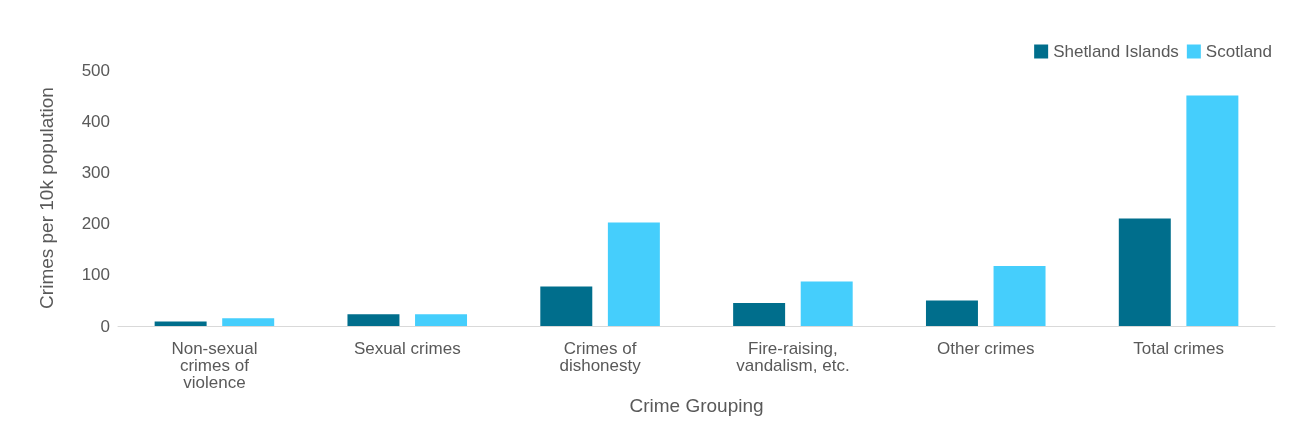  I want to click on x-axis-title: Crime Grouping, so click(696, 405).